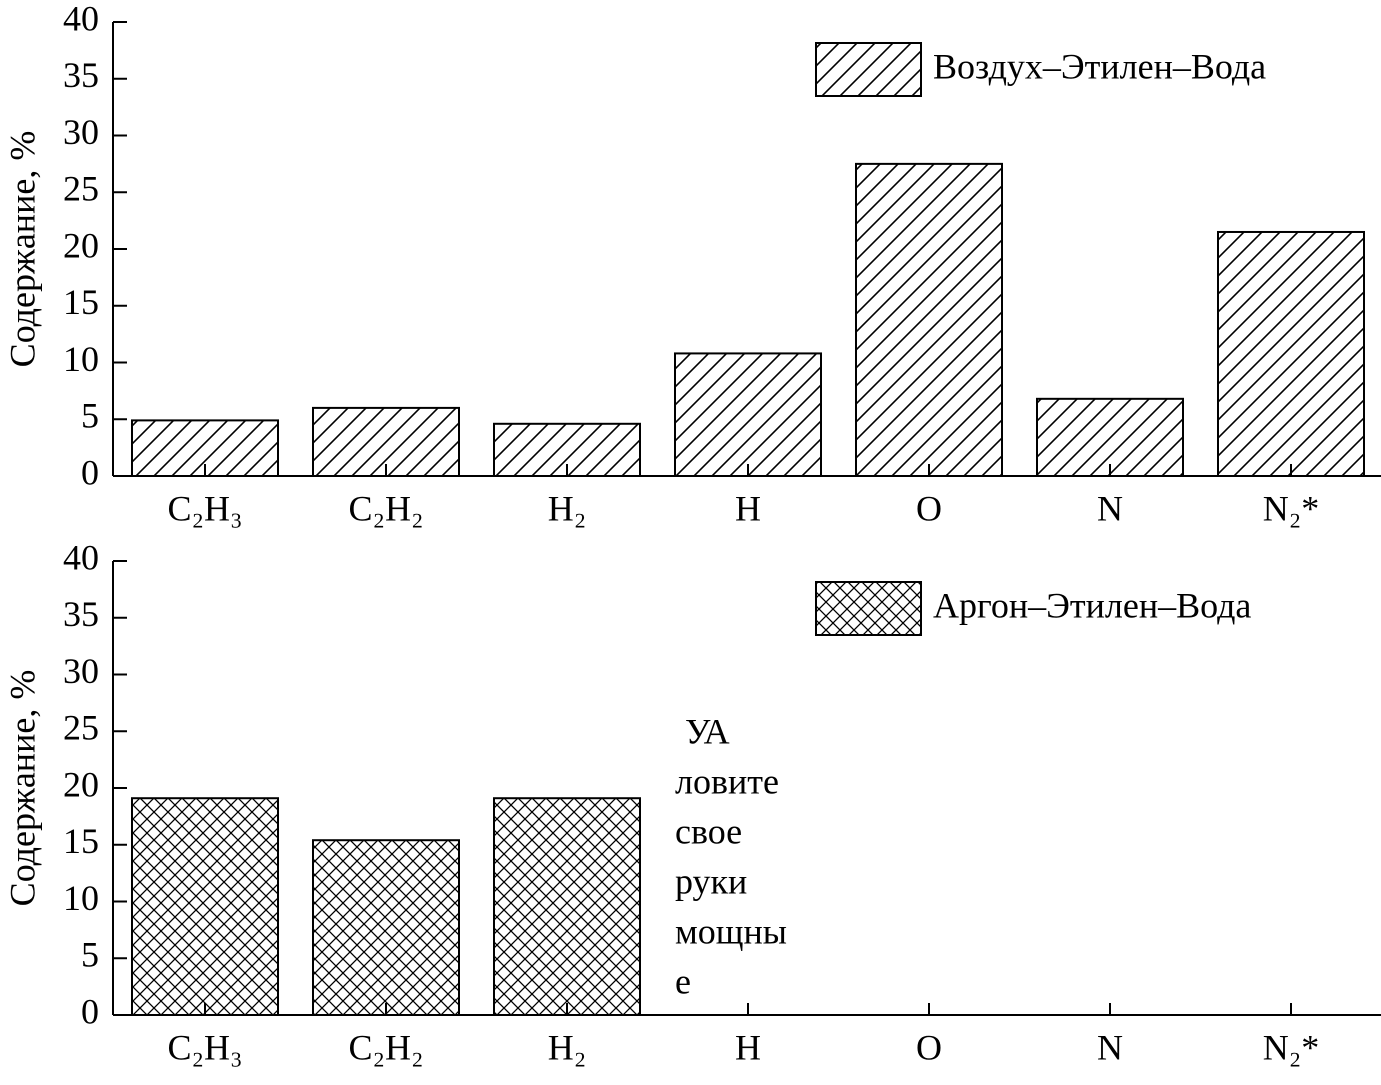 The width and height of the screenshot is (1381, 1085). What do you see at coordinates (711, 881) in the screenshot?
I see `annotation: руки` at bounding box center [711, 881].